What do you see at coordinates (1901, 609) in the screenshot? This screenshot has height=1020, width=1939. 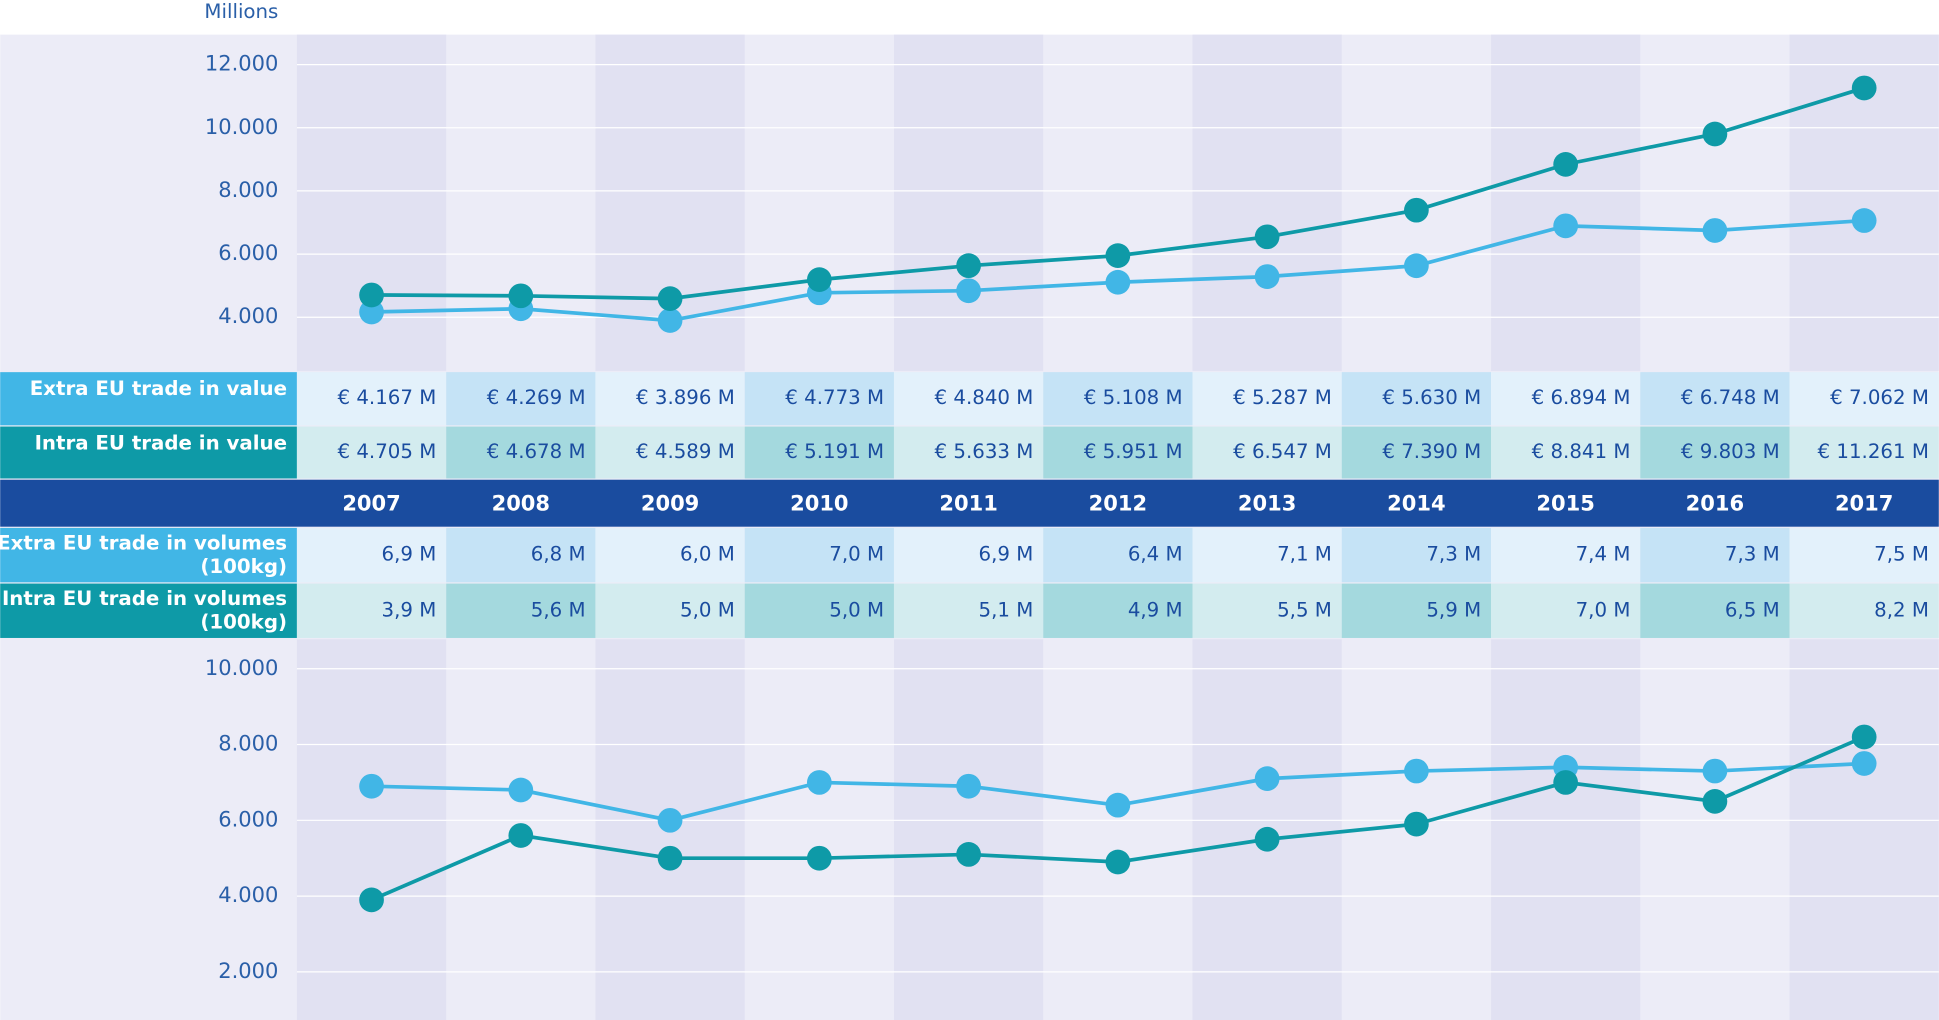 I see `table-value: 8,2 M` at bounding box center [1901, 609].